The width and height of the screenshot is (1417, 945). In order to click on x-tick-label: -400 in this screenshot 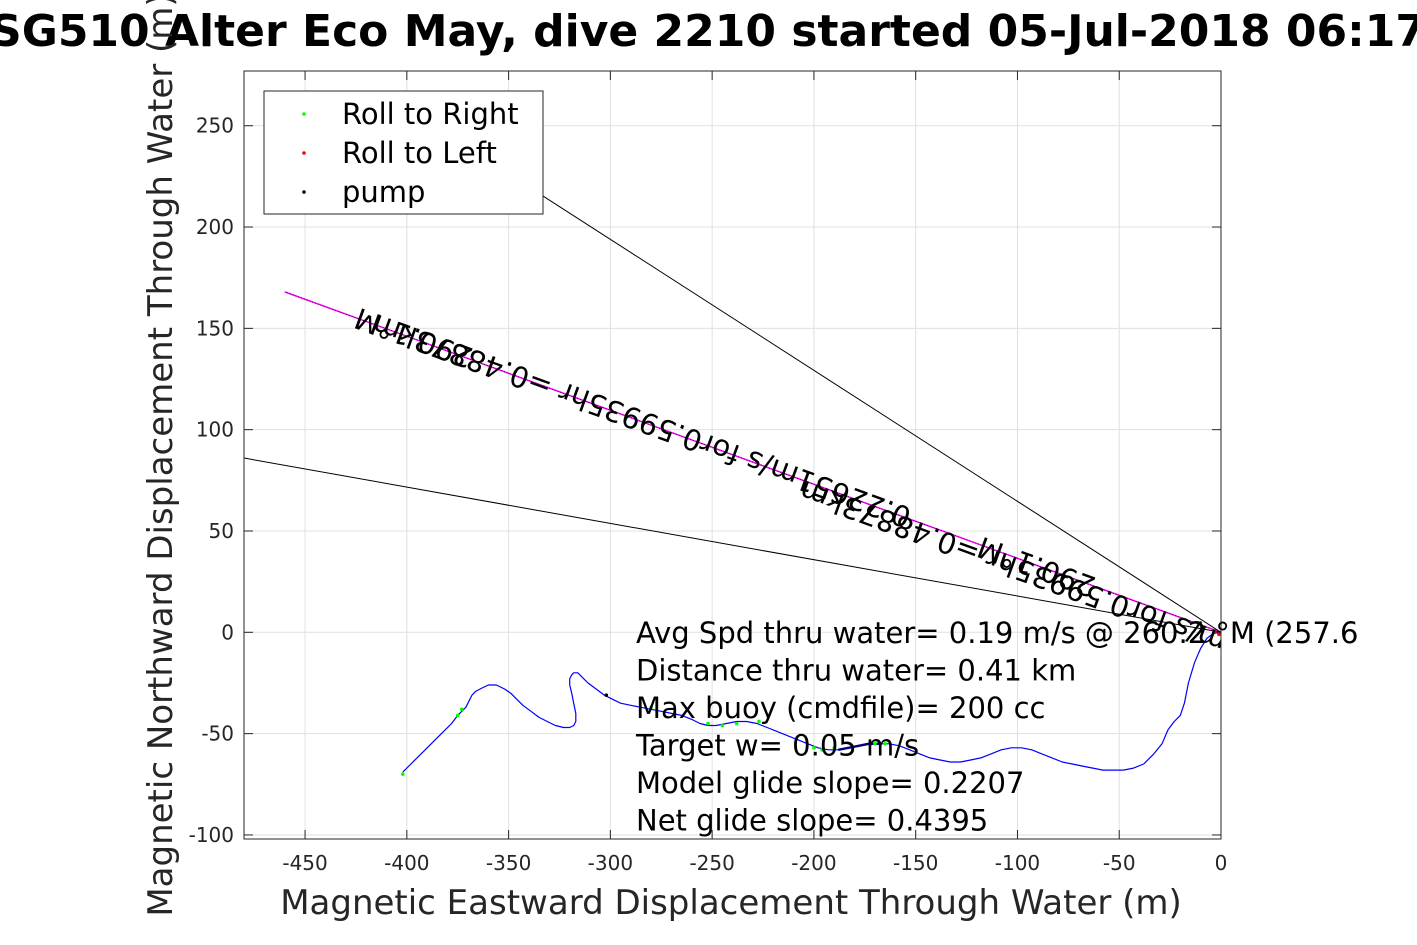, I will do `click(406, 863)`.